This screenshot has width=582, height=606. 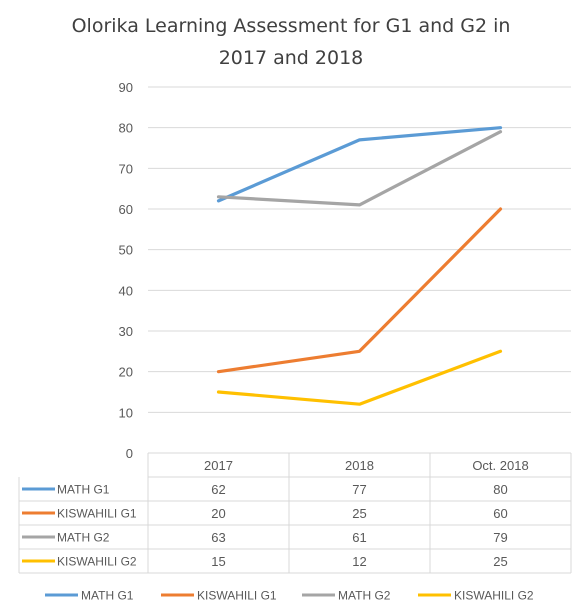 I want to click on y-tick-label: 80, so click(x=126, y=128).